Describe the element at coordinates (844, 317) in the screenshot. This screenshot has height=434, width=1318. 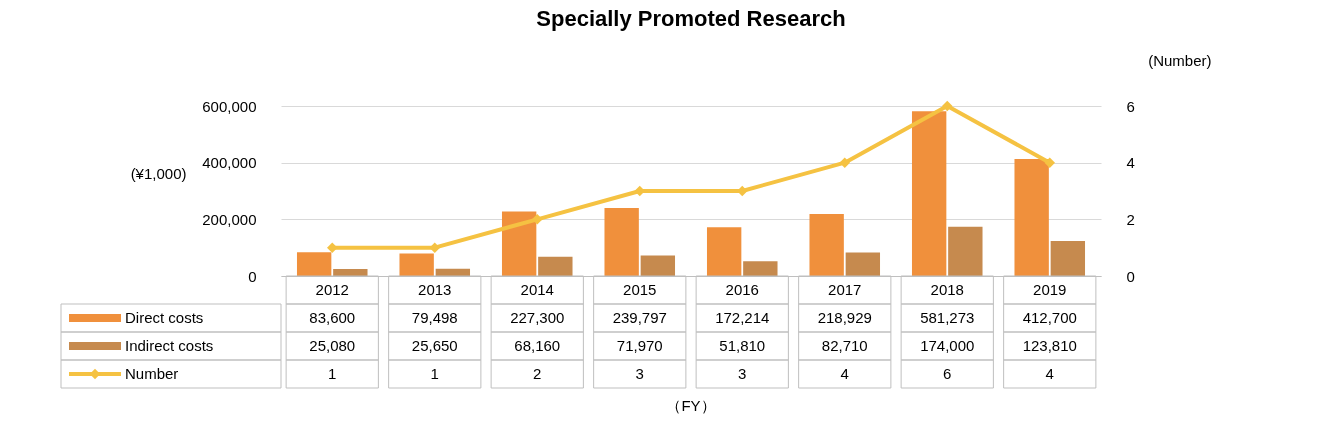
I see `data-label: 218,929` at that location.